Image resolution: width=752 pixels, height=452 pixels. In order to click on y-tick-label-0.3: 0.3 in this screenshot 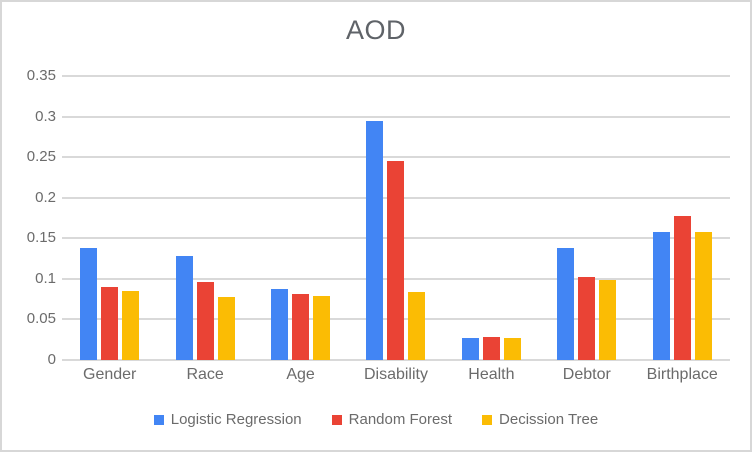, I will do `click(45, 116)`.